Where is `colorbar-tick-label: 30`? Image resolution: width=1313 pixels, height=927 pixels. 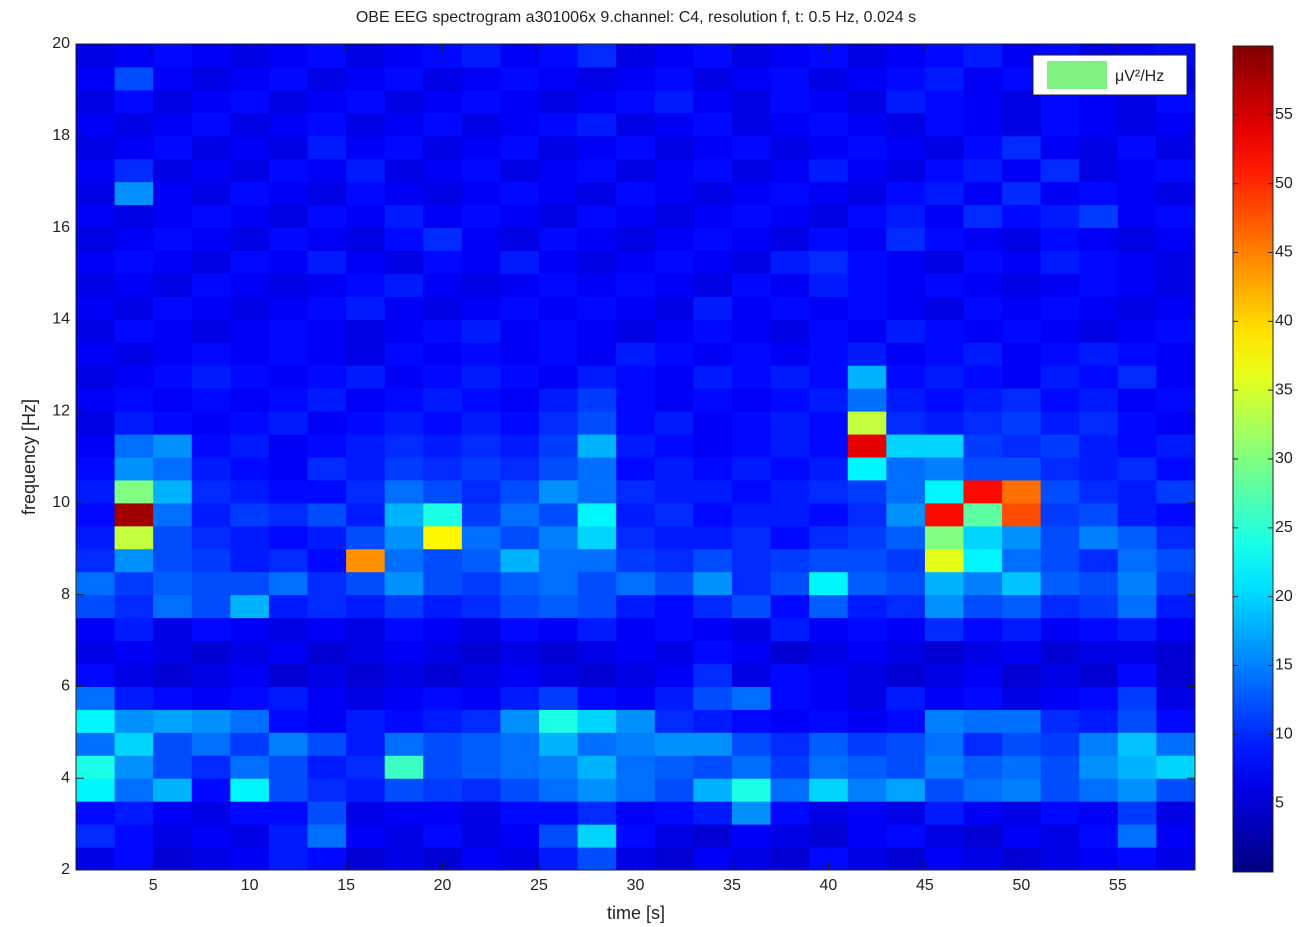 colorbar-tick-label: 30 is located at coordinates (1284, 458).